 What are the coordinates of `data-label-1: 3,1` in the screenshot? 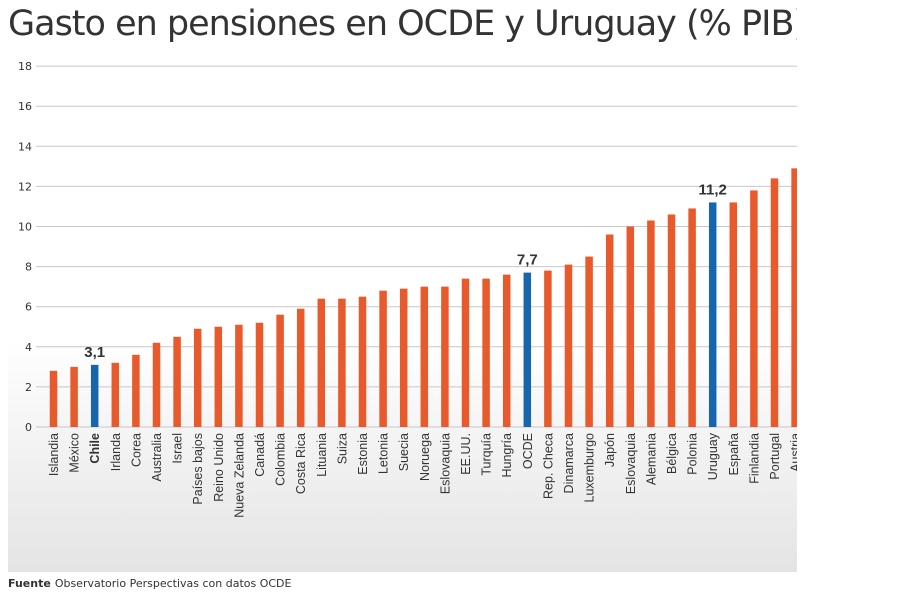 It's located at (94, 352).